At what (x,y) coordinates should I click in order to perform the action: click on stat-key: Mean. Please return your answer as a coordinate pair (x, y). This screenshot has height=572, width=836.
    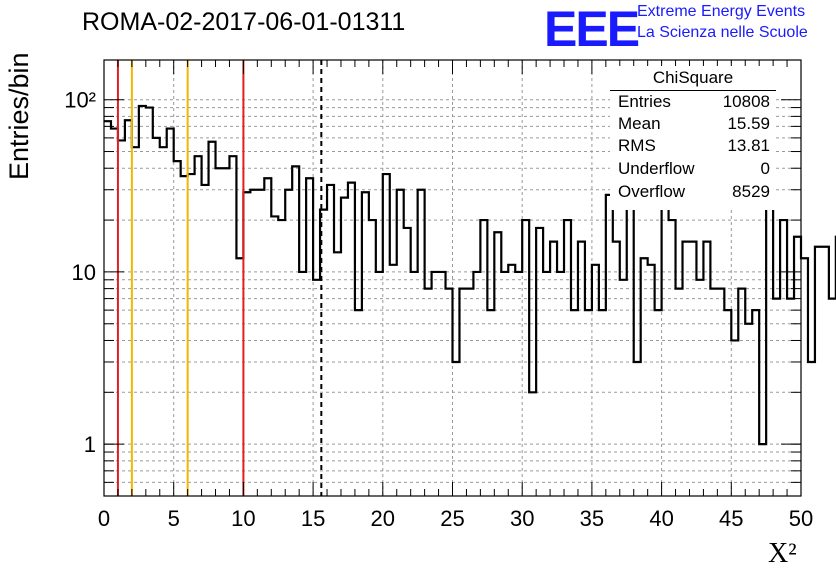
    Looking at the image, I should click on (639, 123).